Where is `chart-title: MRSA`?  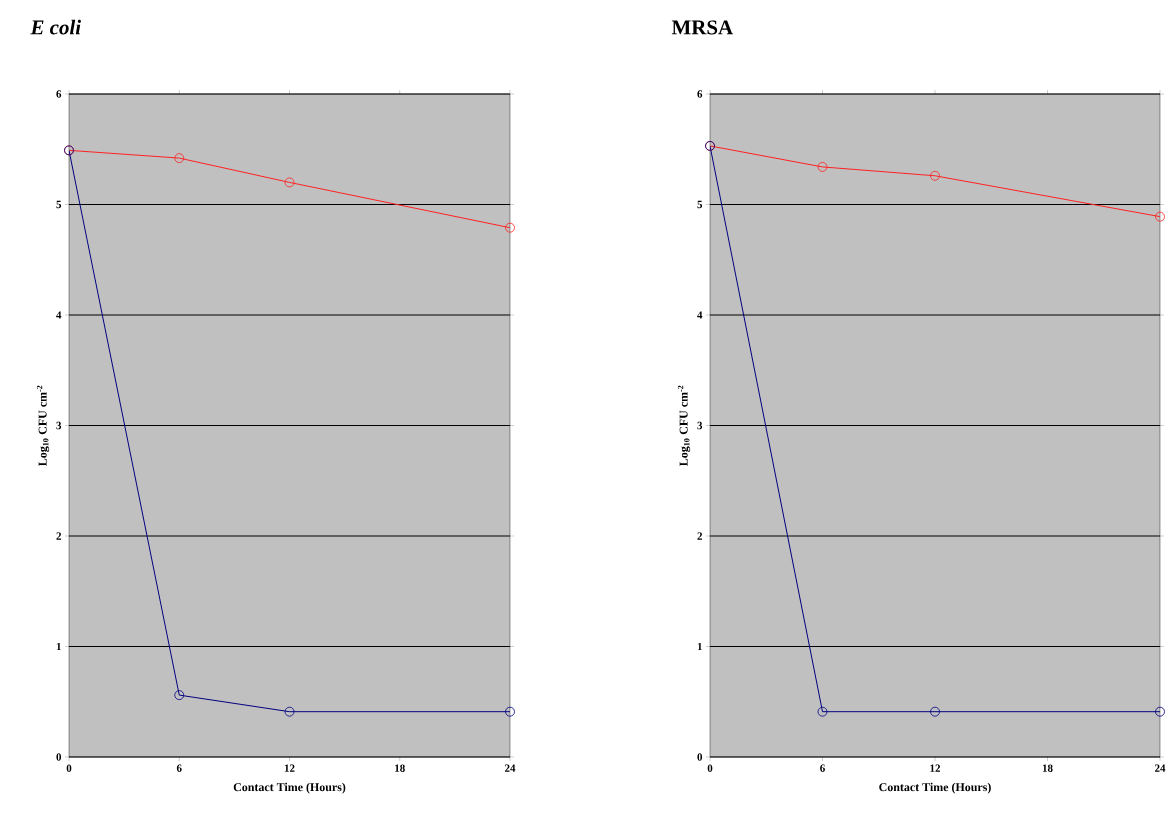 chart-title: MRSA is located at coordinates (702, 27).